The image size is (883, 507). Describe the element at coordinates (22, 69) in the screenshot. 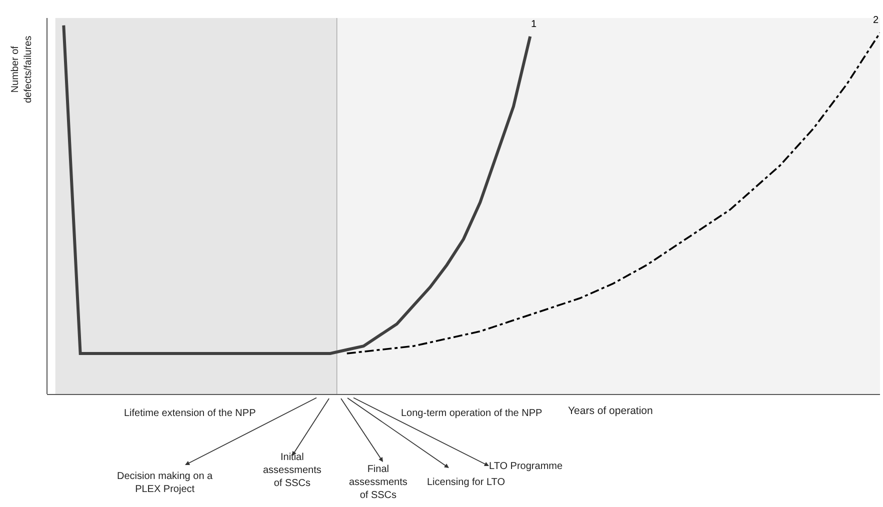

I see `y-axis-title: Number of defects/failures` at that location.